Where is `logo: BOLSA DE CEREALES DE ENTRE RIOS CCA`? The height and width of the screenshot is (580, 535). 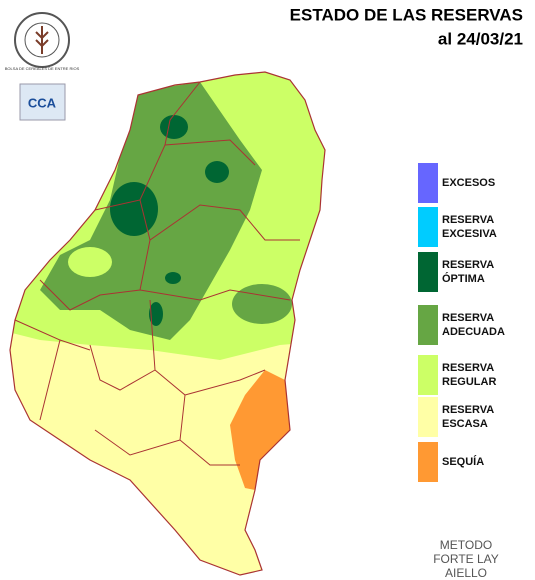
logo: BOLSA DE CEREALES DE ENTRE RIOS CCA is located at coordinates (42, 66).